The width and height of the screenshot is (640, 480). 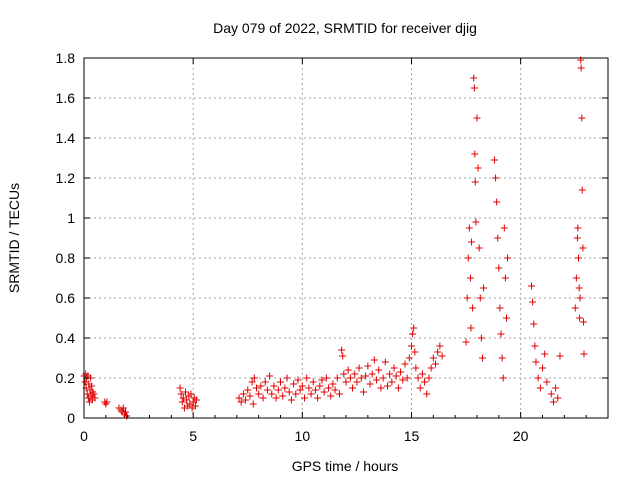 What do you see at coordinates (66, 258) in the screenshot?
I see `y-tick-label: 0.8` at bounding box center [66, 258].